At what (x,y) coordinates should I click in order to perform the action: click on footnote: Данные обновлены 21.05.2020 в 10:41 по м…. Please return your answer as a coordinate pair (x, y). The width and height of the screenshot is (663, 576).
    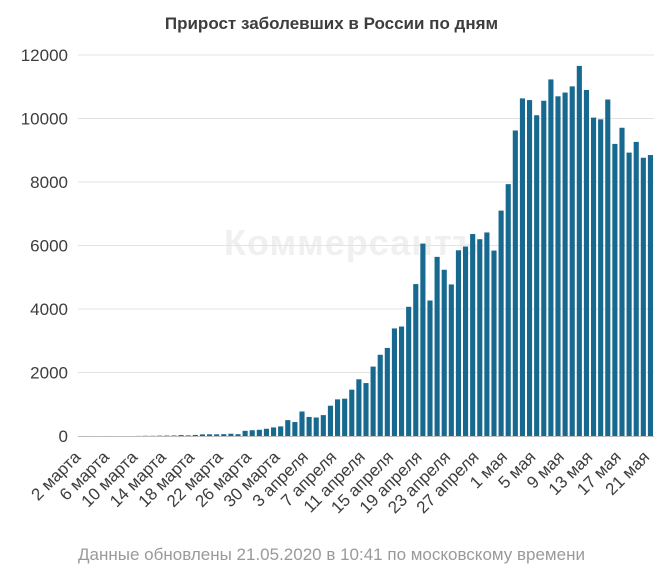
    Looking at the image, I should click on (331, 554).